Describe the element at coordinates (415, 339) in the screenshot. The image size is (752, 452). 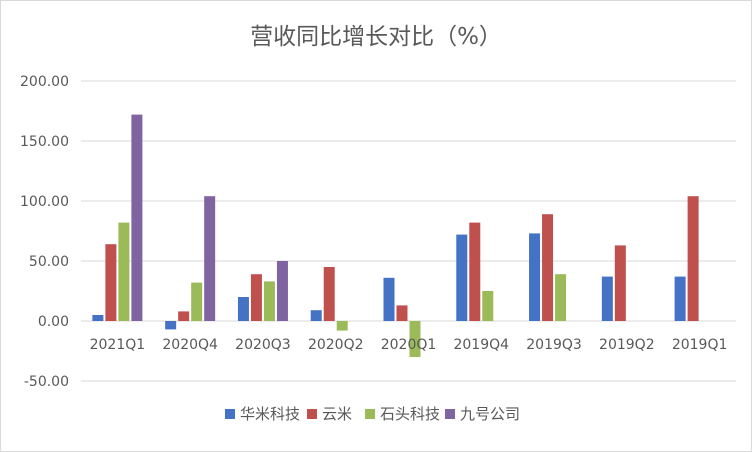
I see `bar-2020Q1-石头科技` at that location.